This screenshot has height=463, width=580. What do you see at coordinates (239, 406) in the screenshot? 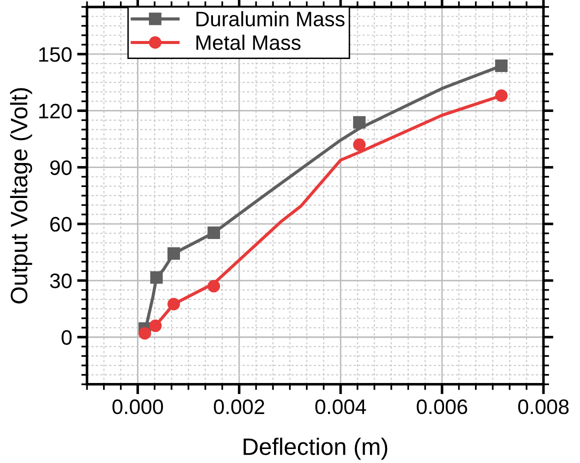
I see `x-tick-label: 0.002` at bounding box center [239, 406].